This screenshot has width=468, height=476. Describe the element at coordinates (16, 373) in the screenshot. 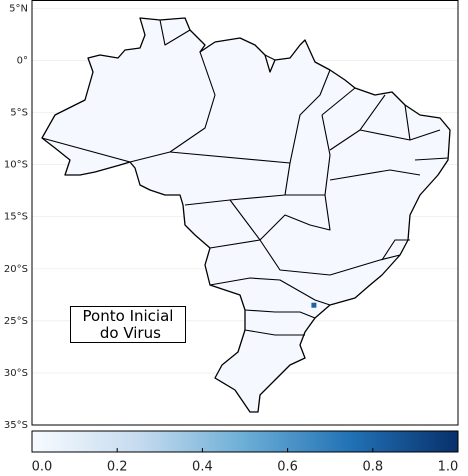

I see `y-tick-label: 30°S` at that location.